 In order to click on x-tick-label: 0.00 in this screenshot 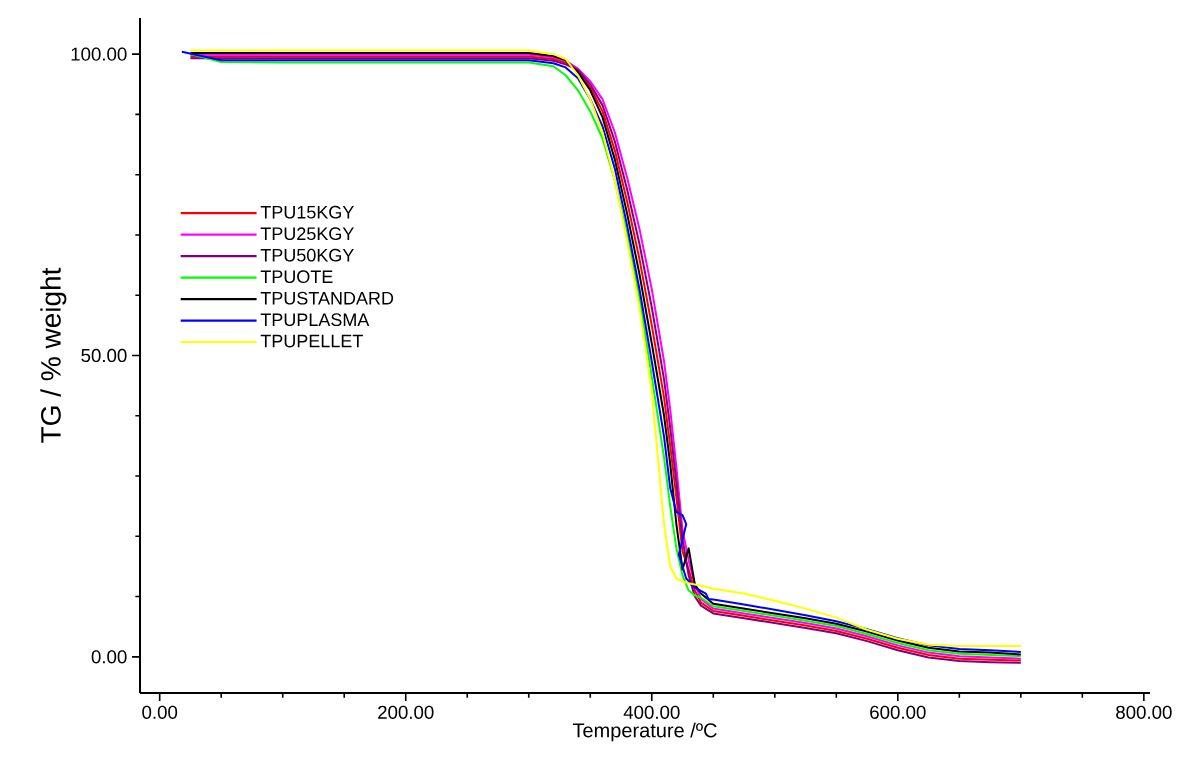, I will do `click(160, 712)`.